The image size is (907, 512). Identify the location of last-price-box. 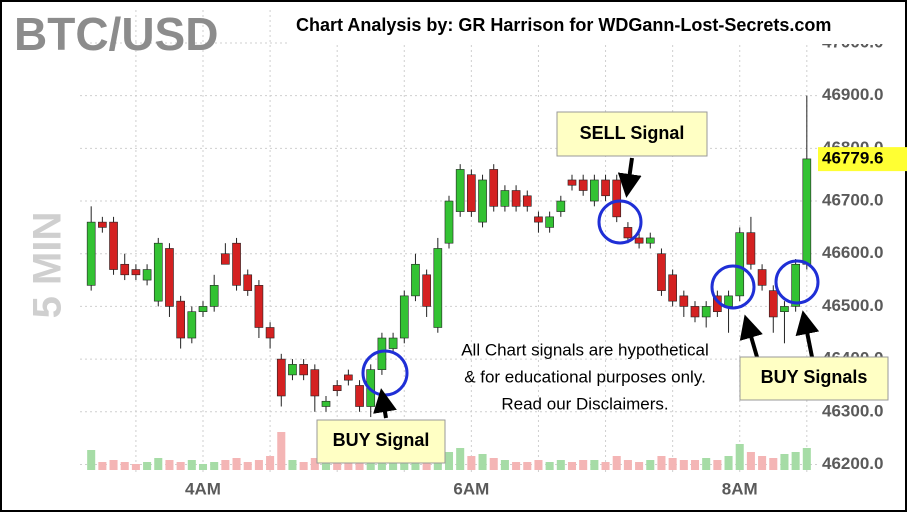
(862, 159).